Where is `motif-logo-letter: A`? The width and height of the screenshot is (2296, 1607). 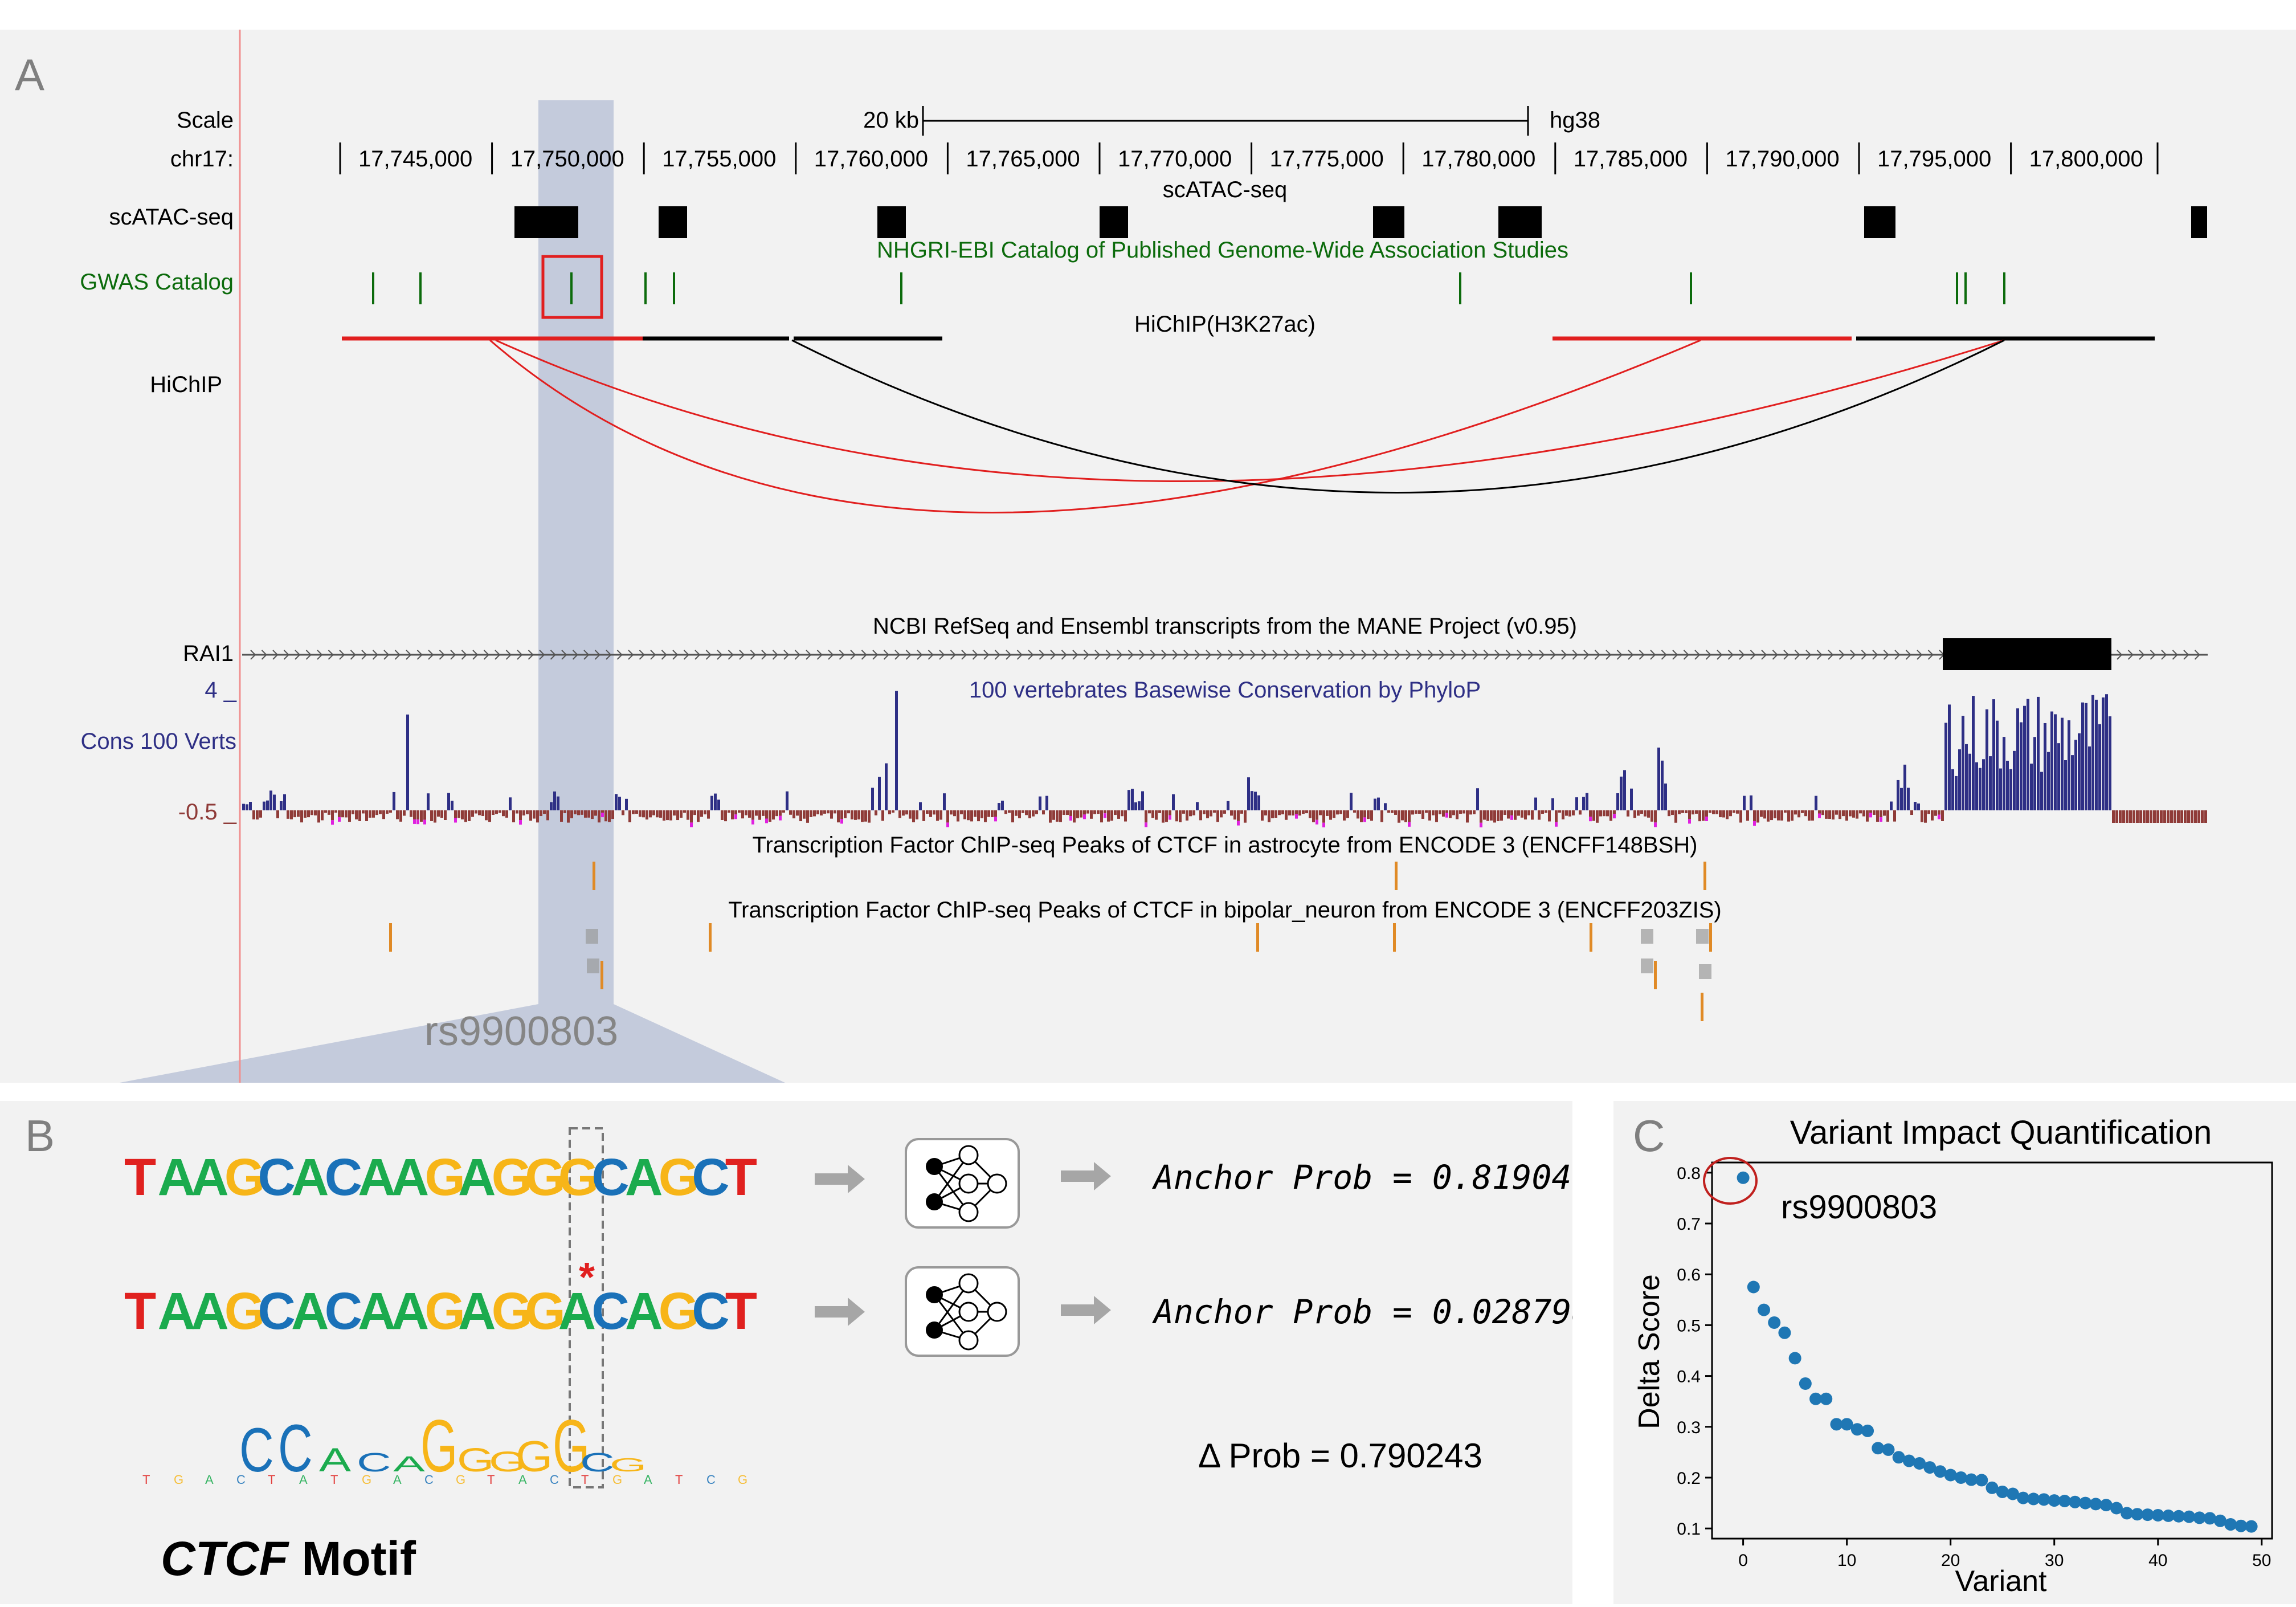
motif-logo-letter: A is located at coordinates (304, 1480).